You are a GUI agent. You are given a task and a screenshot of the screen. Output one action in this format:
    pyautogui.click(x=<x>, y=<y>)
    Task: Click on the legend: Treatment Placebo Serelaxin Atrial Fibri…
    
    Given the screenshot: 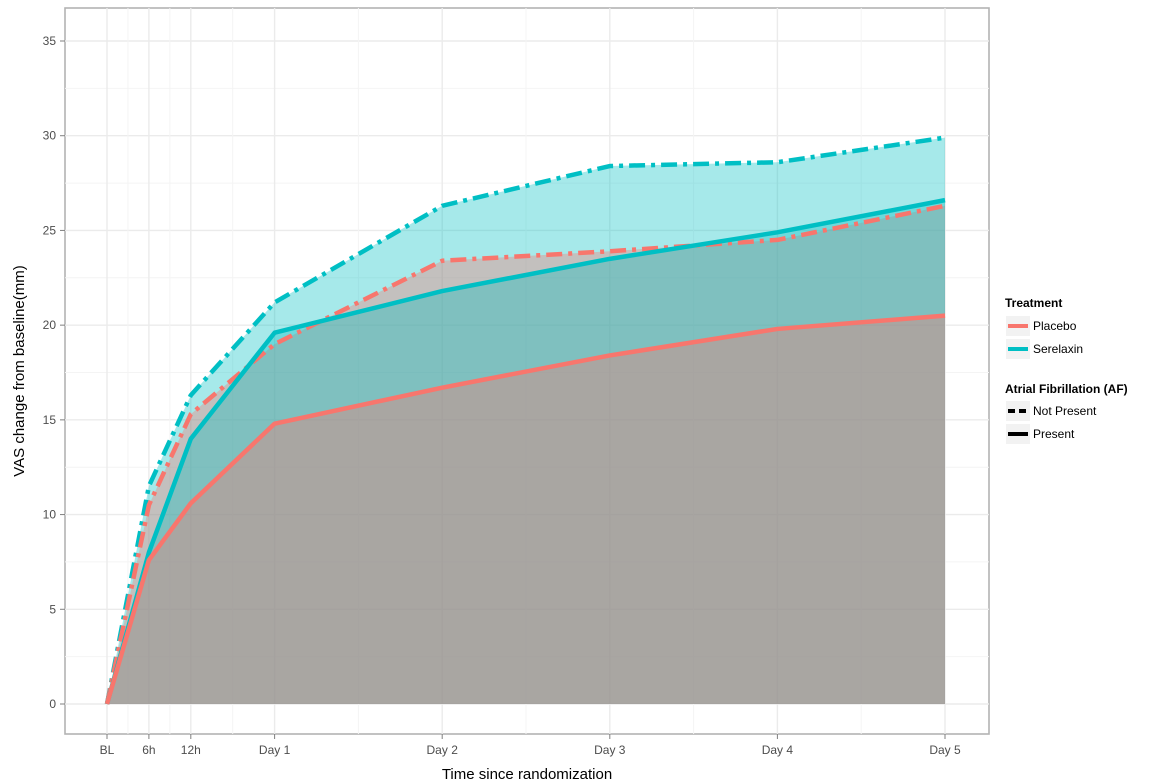 What is the action you would take?
    pyautogui.click(x=1066, y=370)
    